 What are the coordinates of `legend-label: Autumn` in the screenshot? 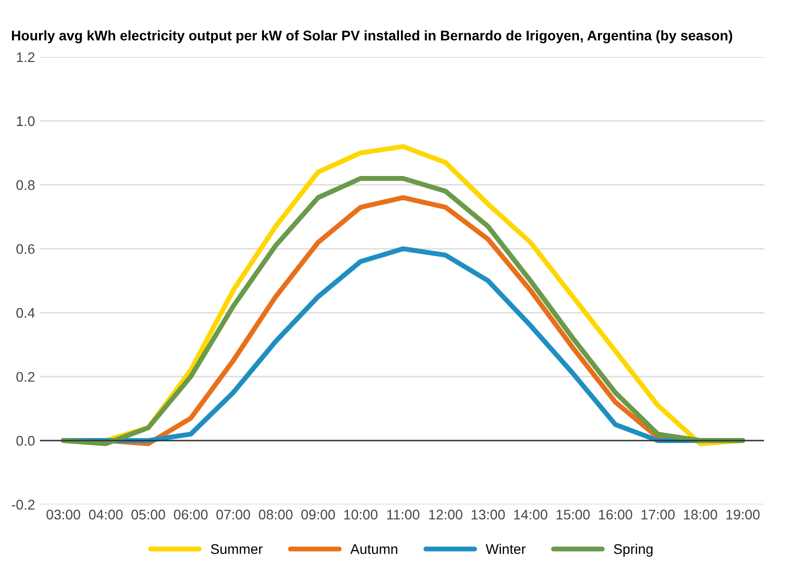 It's located at (374, 549).